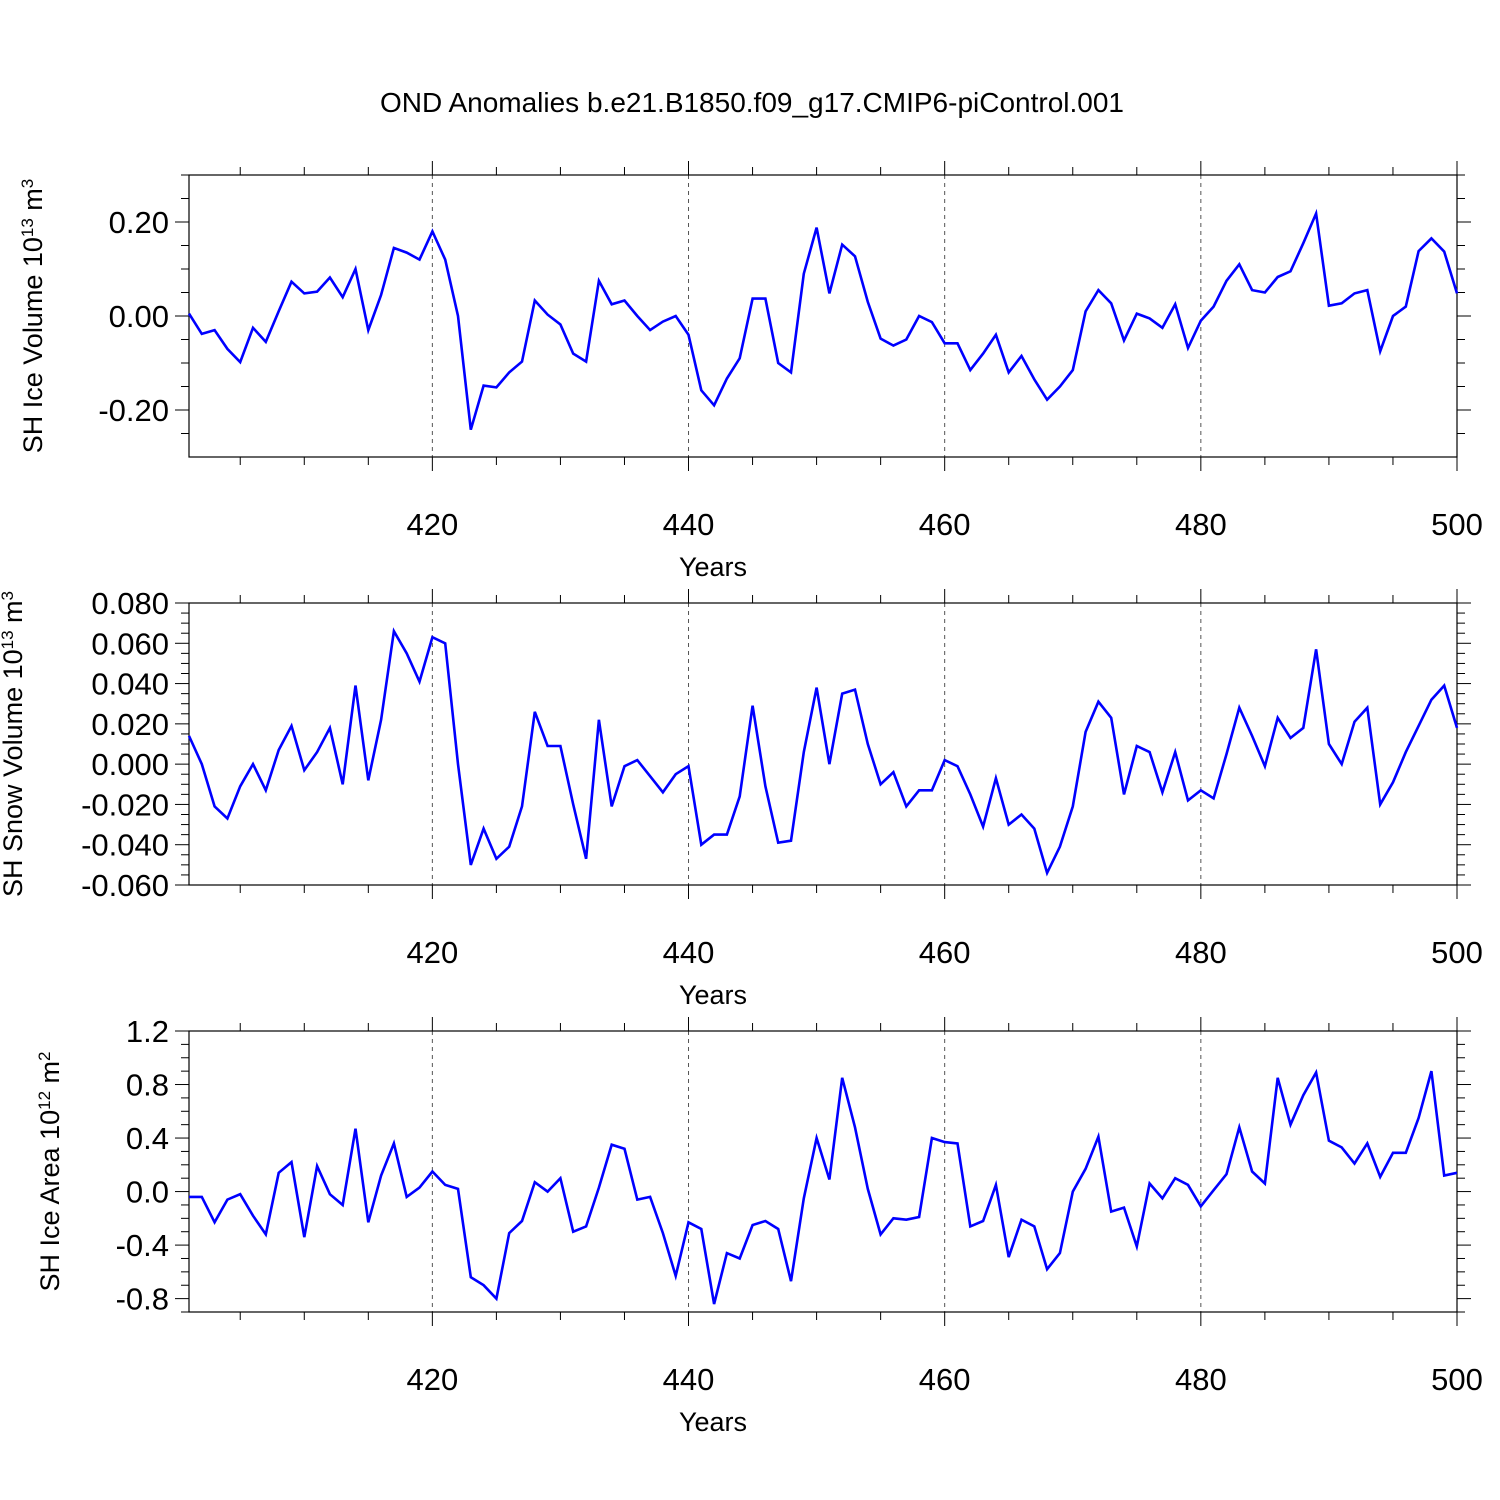 Image resolution: width=1500 pixels, height=1500 pixels. I want to click on y-axis-label: SH Ice Volume 1013 m3, so click(33, 316).